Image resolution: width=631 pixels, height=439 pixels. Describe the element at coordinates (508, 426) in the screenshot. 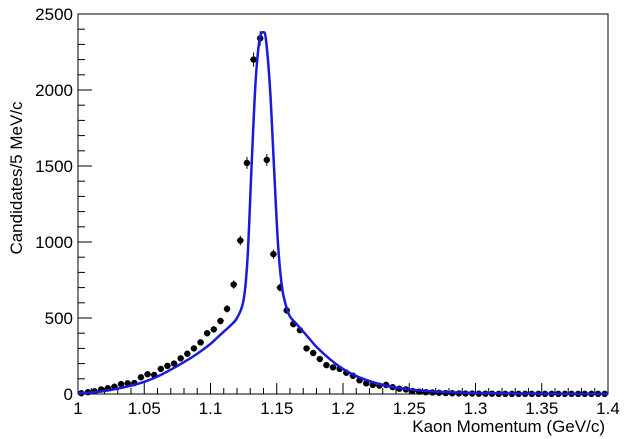

I see `x-axis-title: Kaon Momentum (GeV/c)` at that location.